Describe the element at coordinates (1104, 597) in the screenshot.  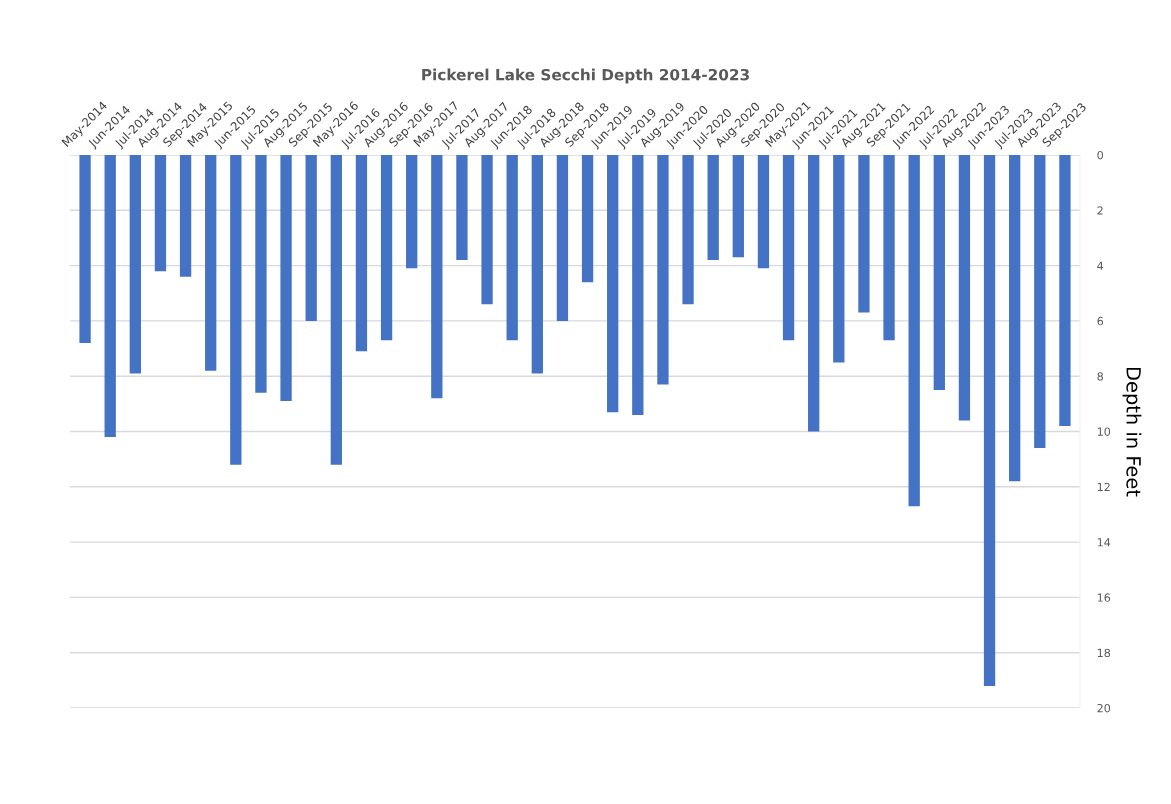
I see `y-tick-label: 16` at that location.